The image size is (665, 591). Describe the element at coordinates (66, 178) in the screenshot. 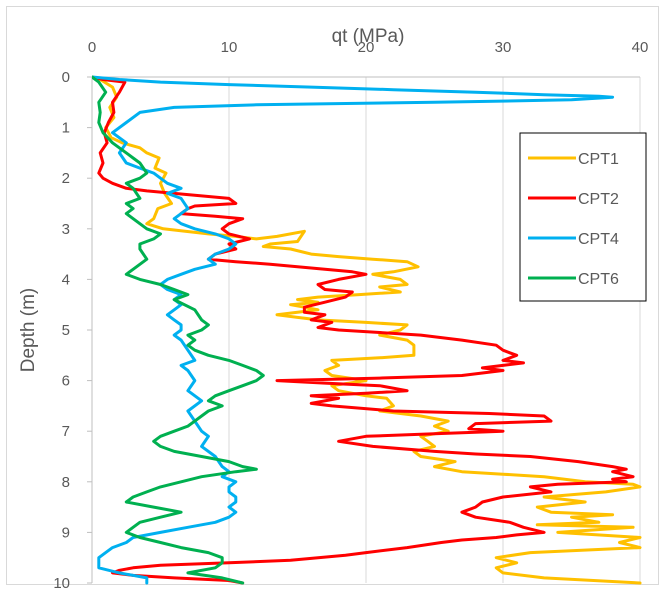

I see `y-tick-label: 2` at that location.